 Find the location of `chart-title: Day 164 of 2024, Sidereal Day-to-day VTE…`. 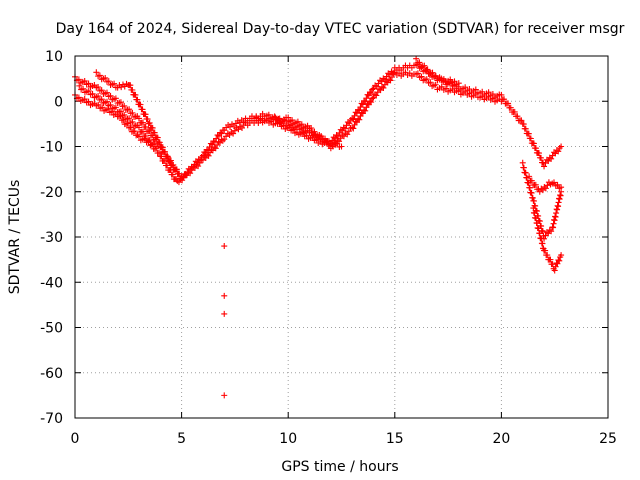

chart-title: Day 164 of 2024, Sidereal Day-to-day VTE… is located at coordinates (340, 29).